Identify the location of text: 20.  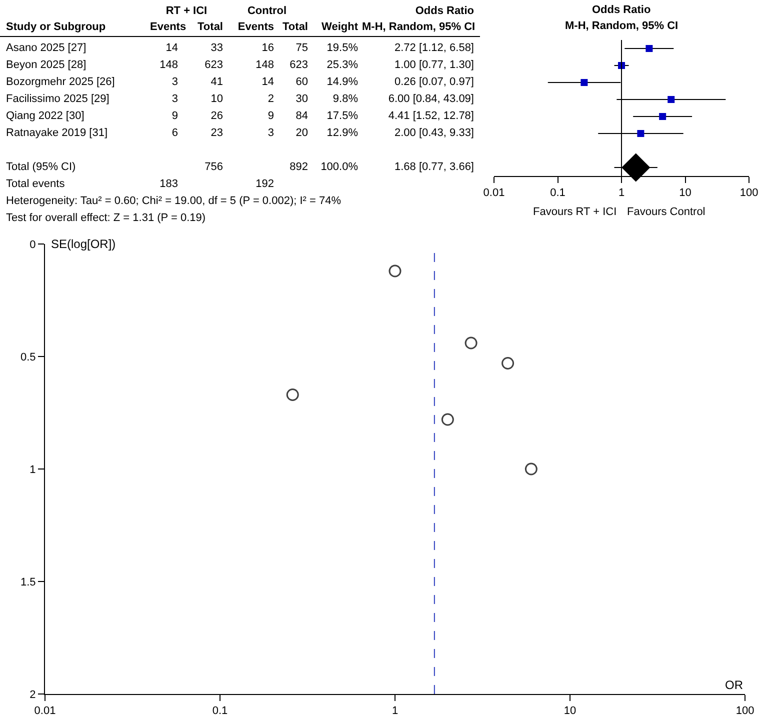
(302, 133).